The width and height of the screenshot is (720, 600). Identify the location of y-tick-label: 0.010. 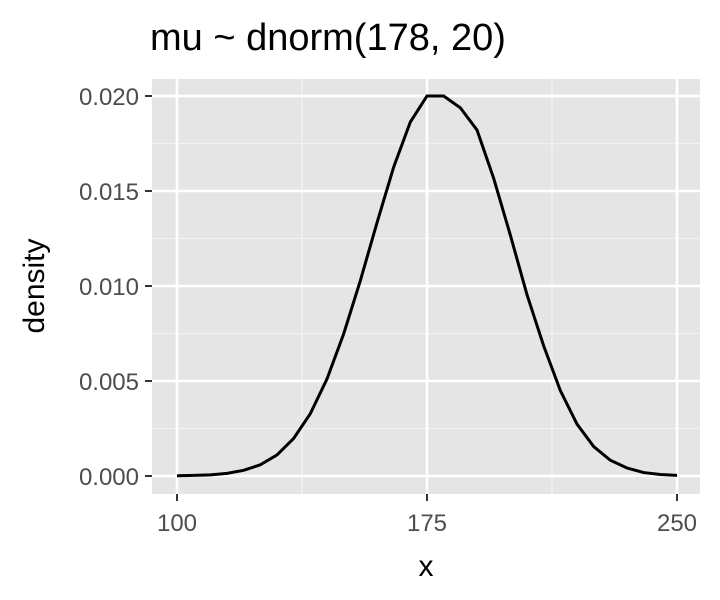
(109, 287).